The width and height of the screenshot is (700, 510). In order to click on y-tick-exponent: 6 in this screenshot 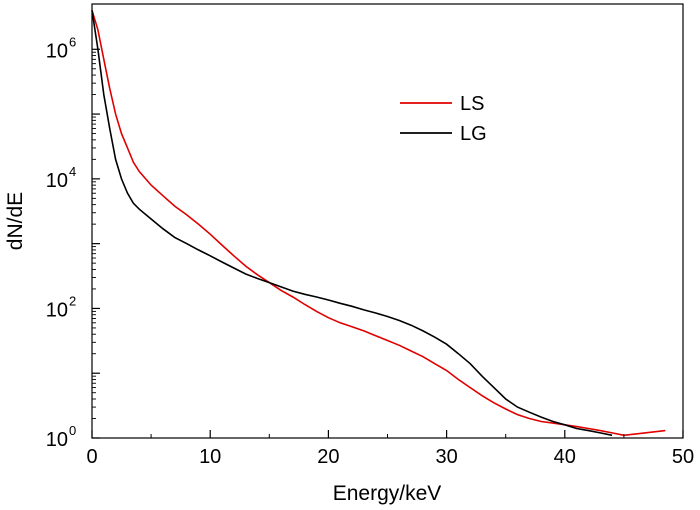, I will do `click(72, 41)`.